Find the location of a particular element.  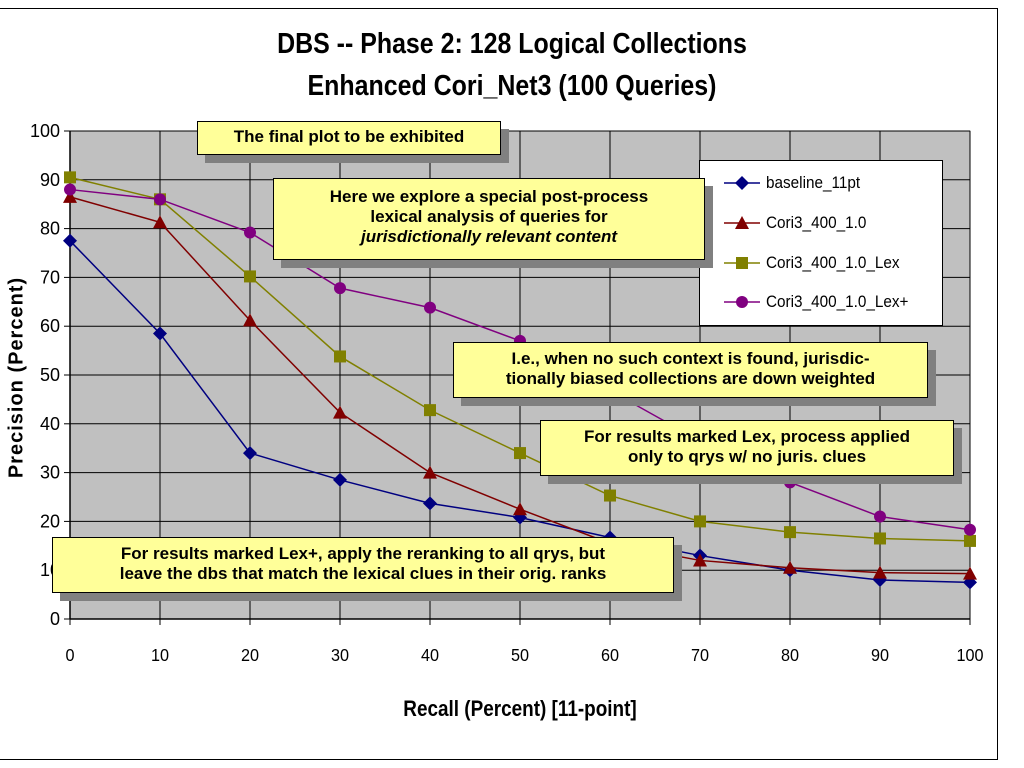

y-tick-label: 90 is located at coordinates (50, 180).